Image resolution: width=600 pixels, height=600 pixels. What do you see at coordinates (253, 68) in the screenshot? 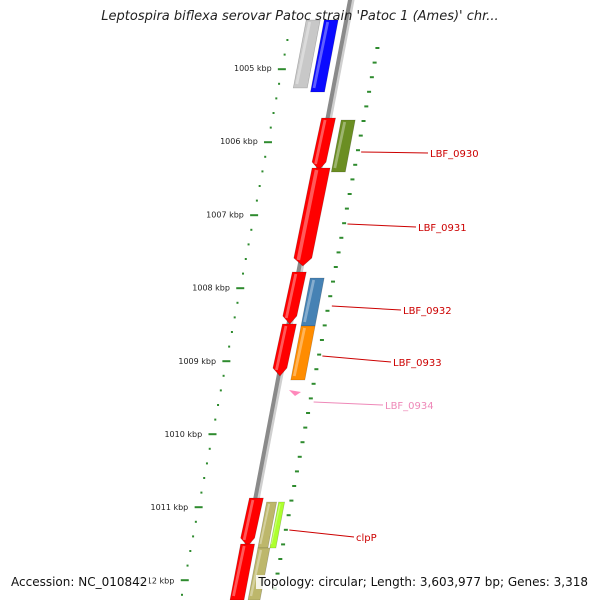
I see `ruler-label: 1005 kbp` at bounding box center [253, 68].